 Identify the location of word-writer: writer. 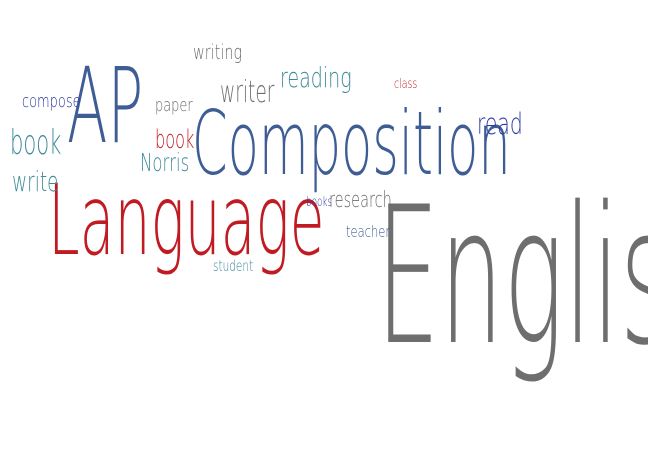
(247, 92).